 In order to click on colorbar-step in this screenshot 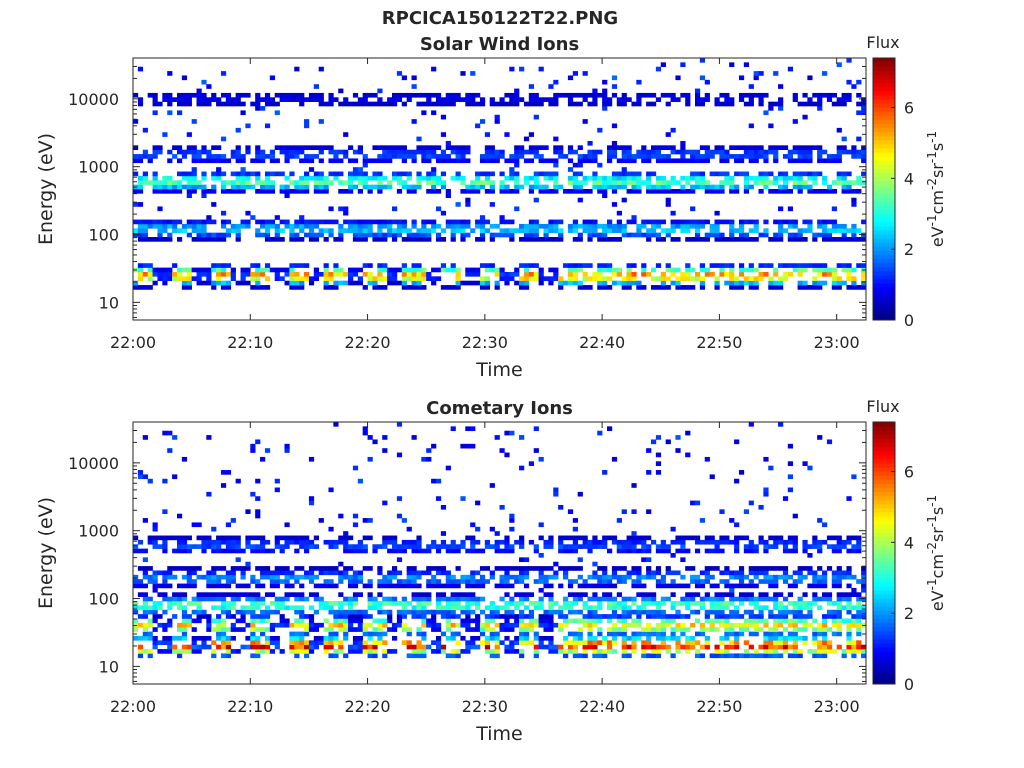, I will do `click(884, 113)`.